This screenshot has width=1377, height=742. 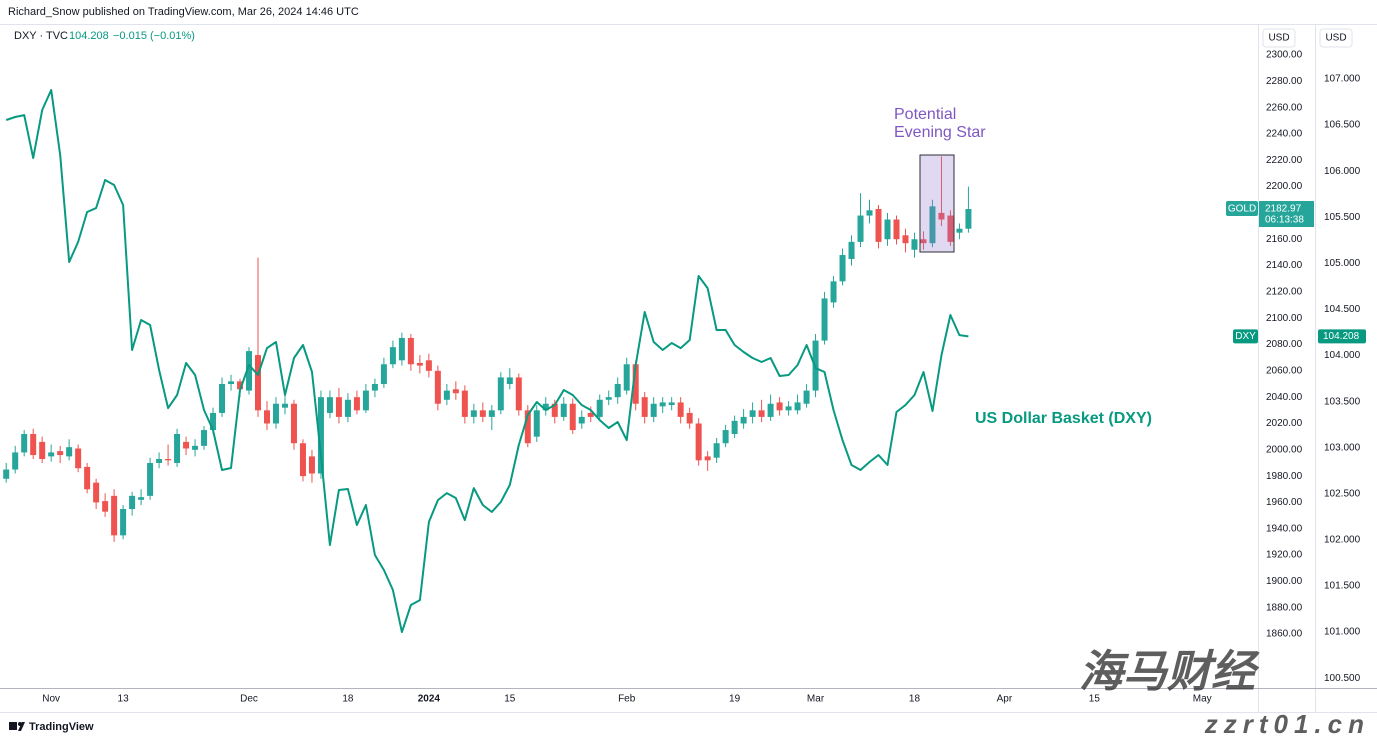 I want to click on y-tick-label: 1960.00, so click(x=1284, y=502).